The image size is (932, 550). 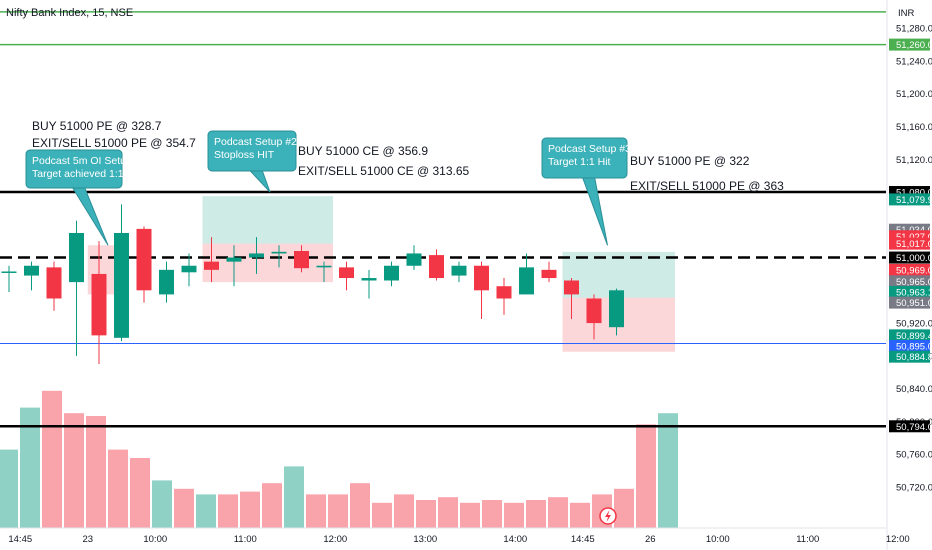 What do you see at coordinates (718, 539) in the screenshot?
I see `time-tick-label: 10:00` at bounding box center [718, 539].